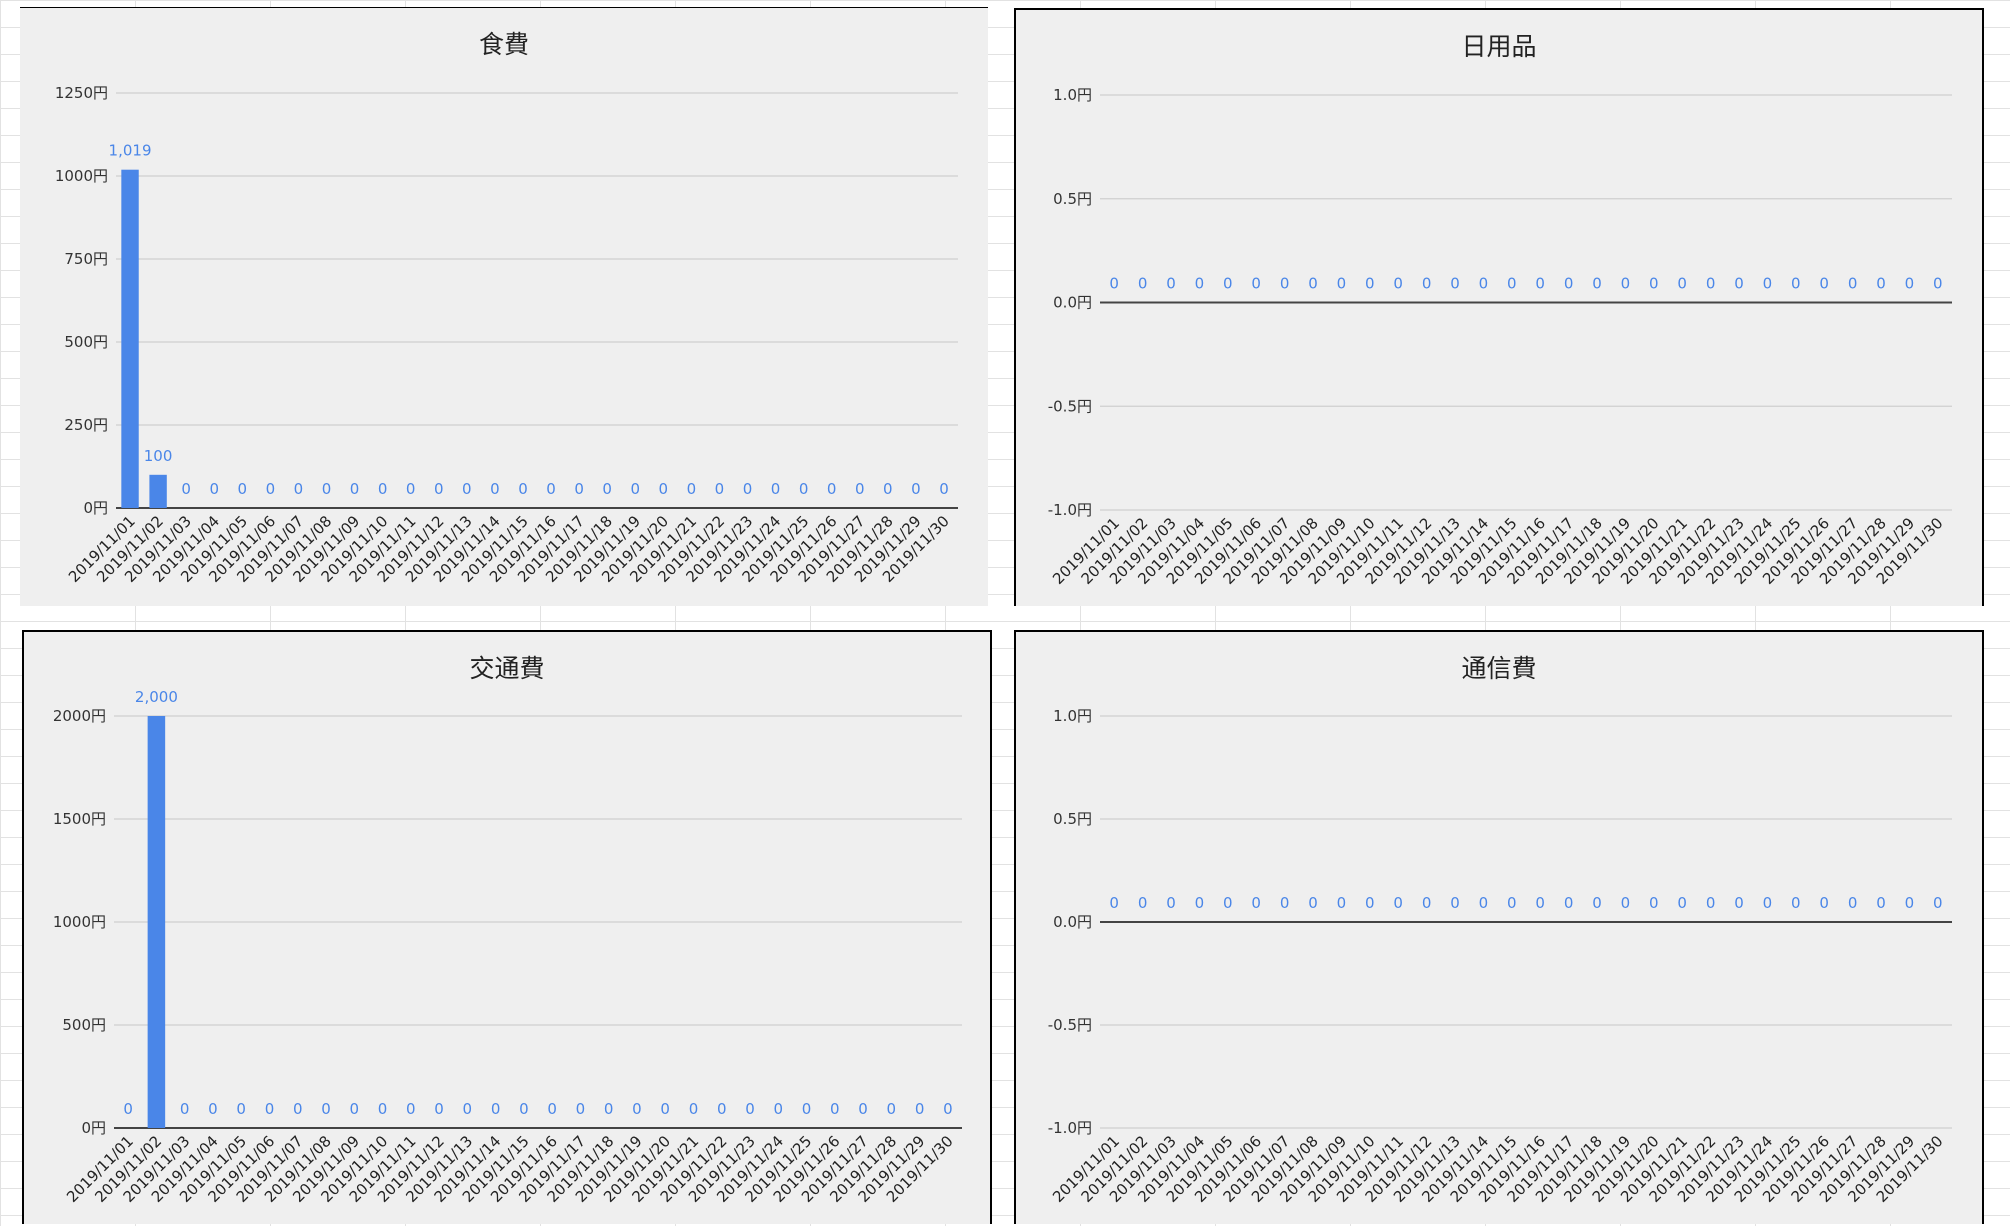  Describe the element at coordinates (1070, 1025) in the screenshot. I see `telecom-y-tick-label: -0.5円` at that location.